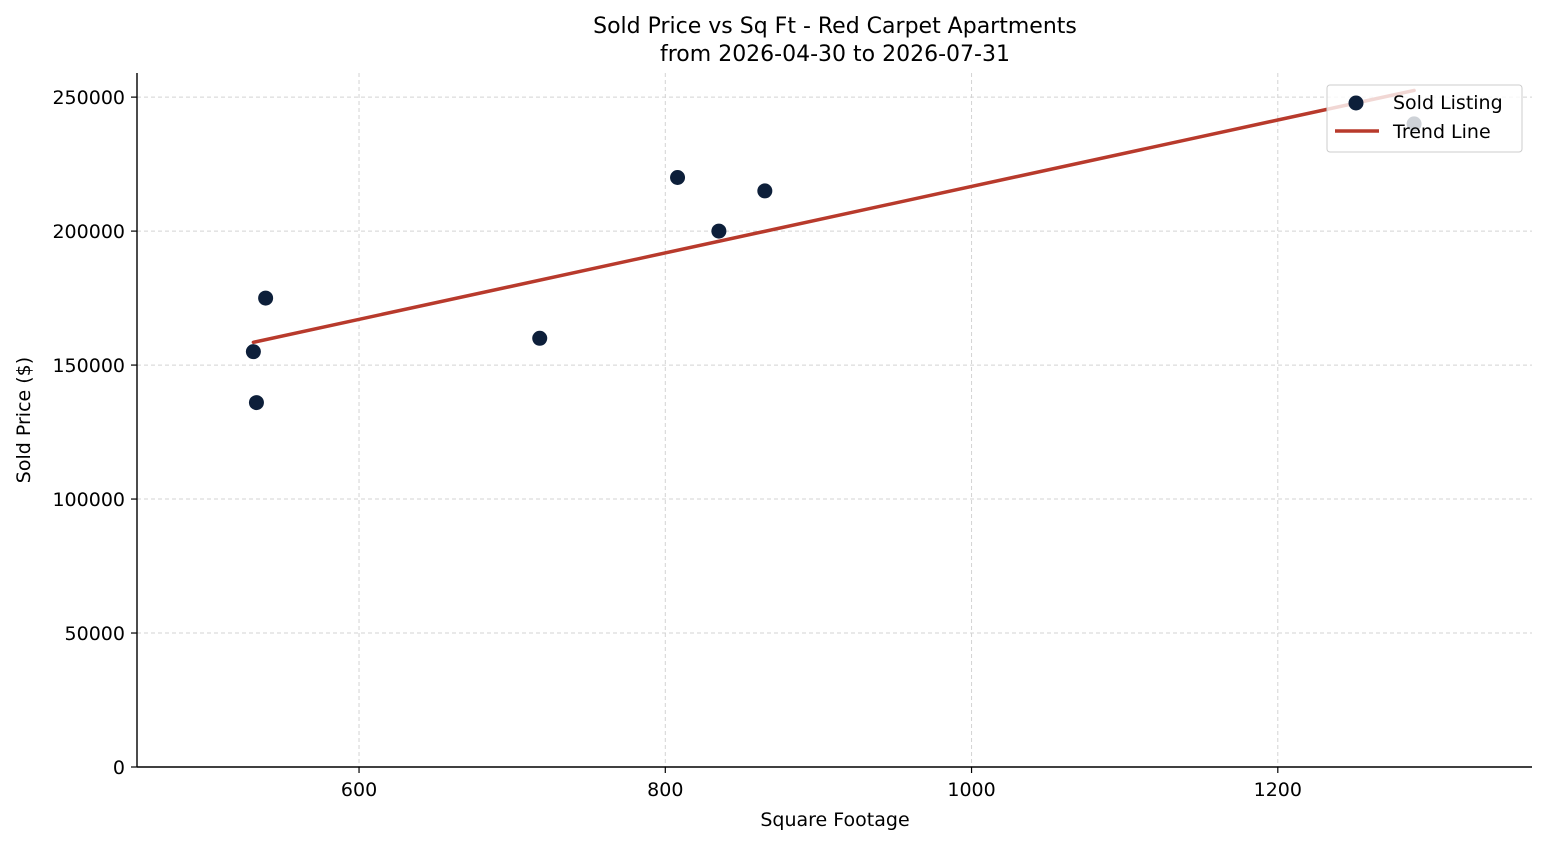 This screenshot has height=845, width=1547. Describe the element at coordinates (971, 790) in the screenshot. I see `x-tick-label: 1000` at that location.